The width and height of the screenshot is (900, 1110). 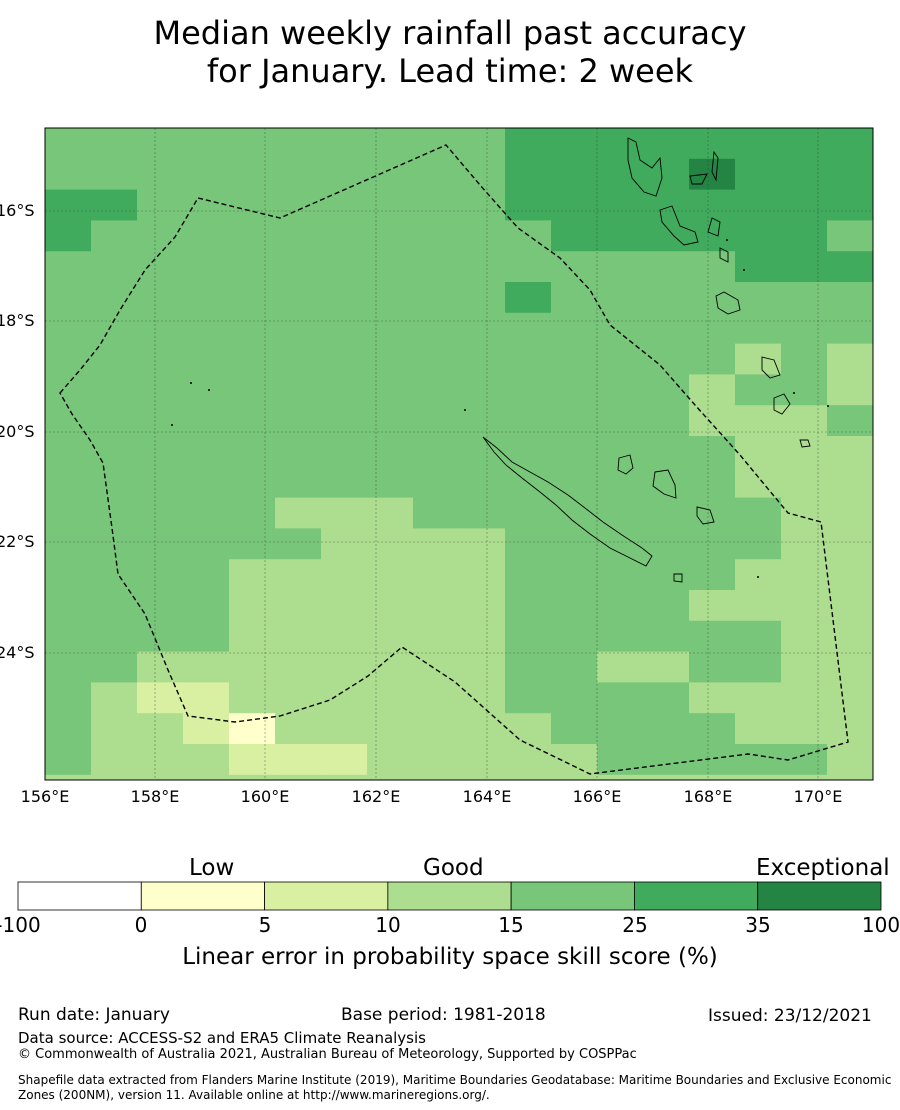 I want to click on lon-tick-166e: 166°E, so click(x=597, y=796).